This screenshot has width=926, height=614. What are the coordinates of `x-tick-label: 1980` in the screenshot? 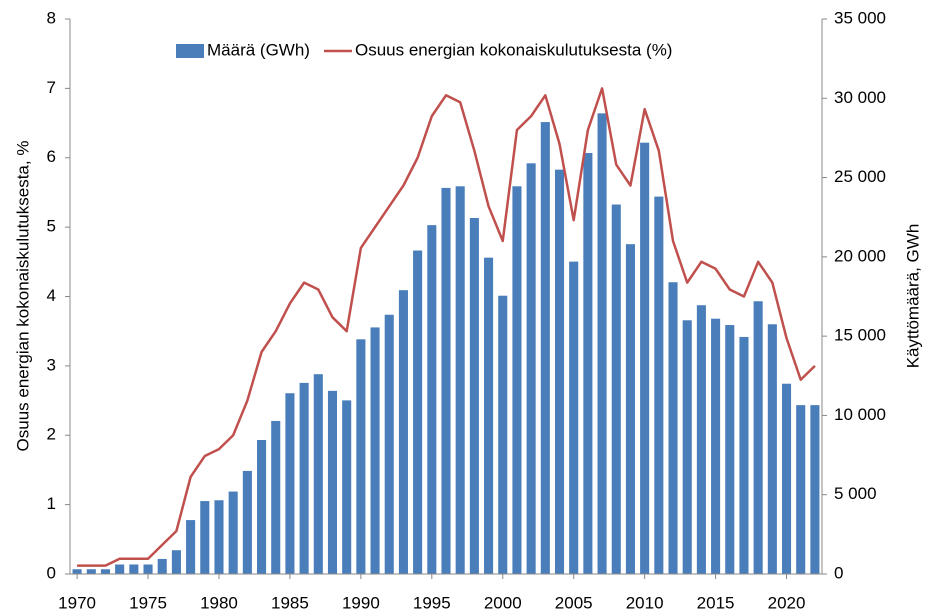 It's located at (219, 602).